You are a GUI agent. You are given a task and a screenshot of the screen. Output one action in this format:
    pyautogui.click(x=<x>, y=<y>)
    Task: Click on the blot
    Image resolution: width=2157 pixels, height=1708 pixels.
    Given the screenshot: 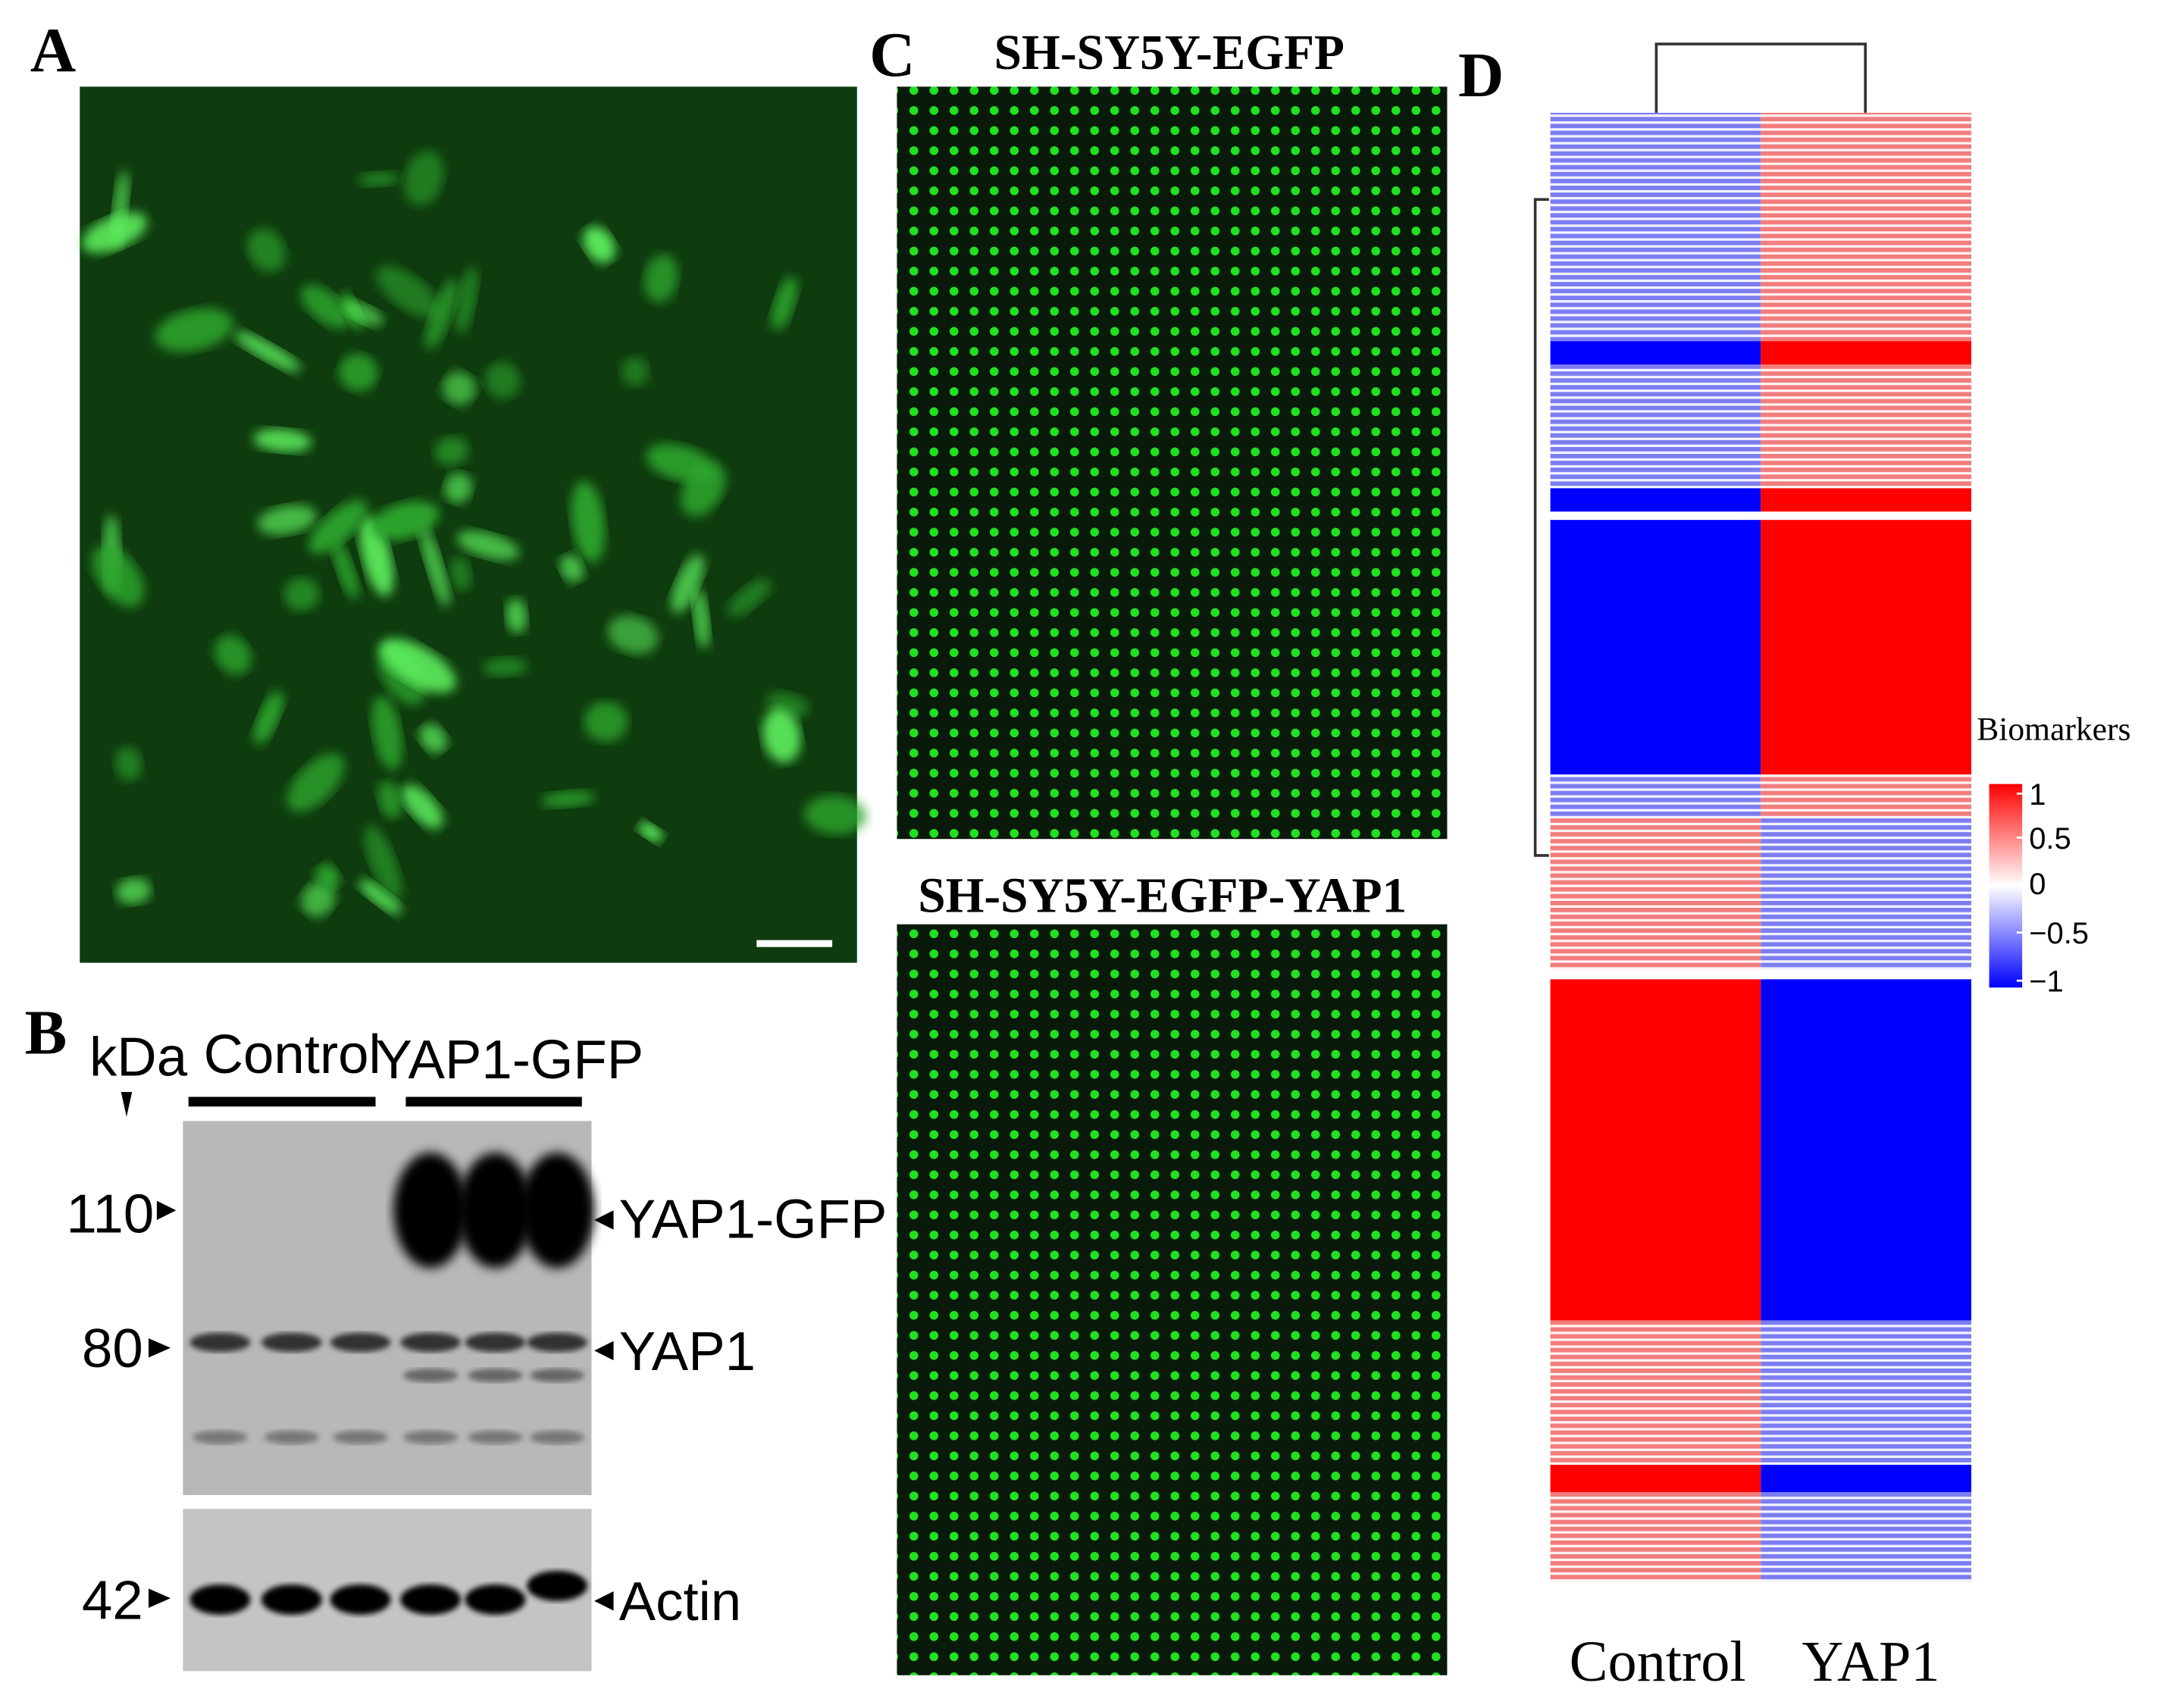 What is the action you would take?
    pyautogui.click(x=387, y=1590)
    